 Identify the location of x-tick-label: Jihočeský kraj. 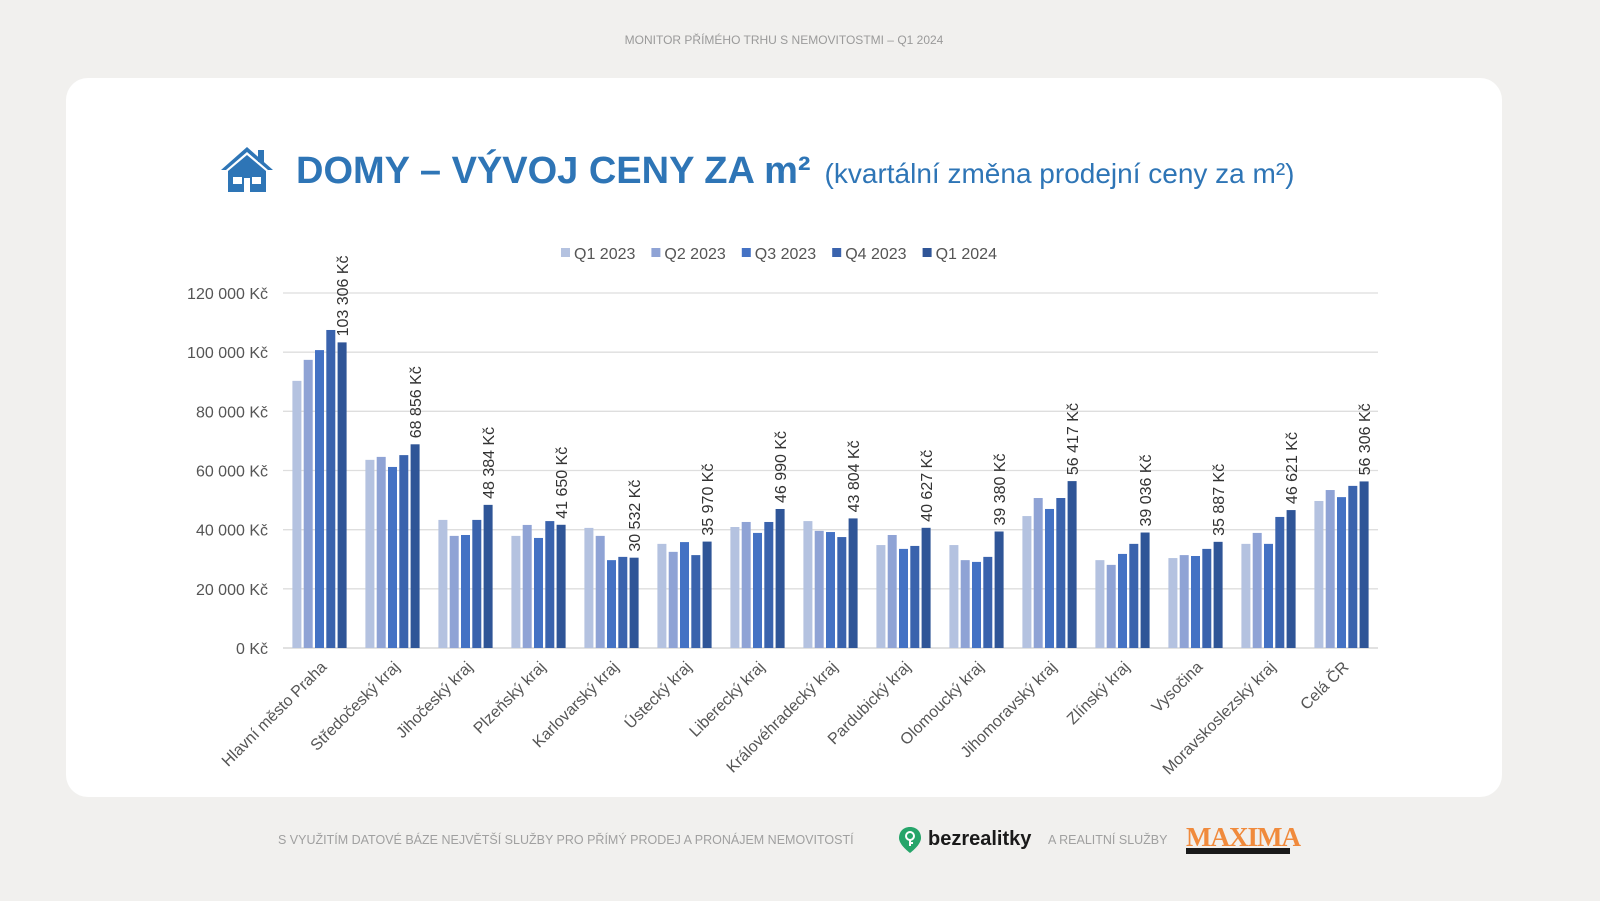
(434, 700).